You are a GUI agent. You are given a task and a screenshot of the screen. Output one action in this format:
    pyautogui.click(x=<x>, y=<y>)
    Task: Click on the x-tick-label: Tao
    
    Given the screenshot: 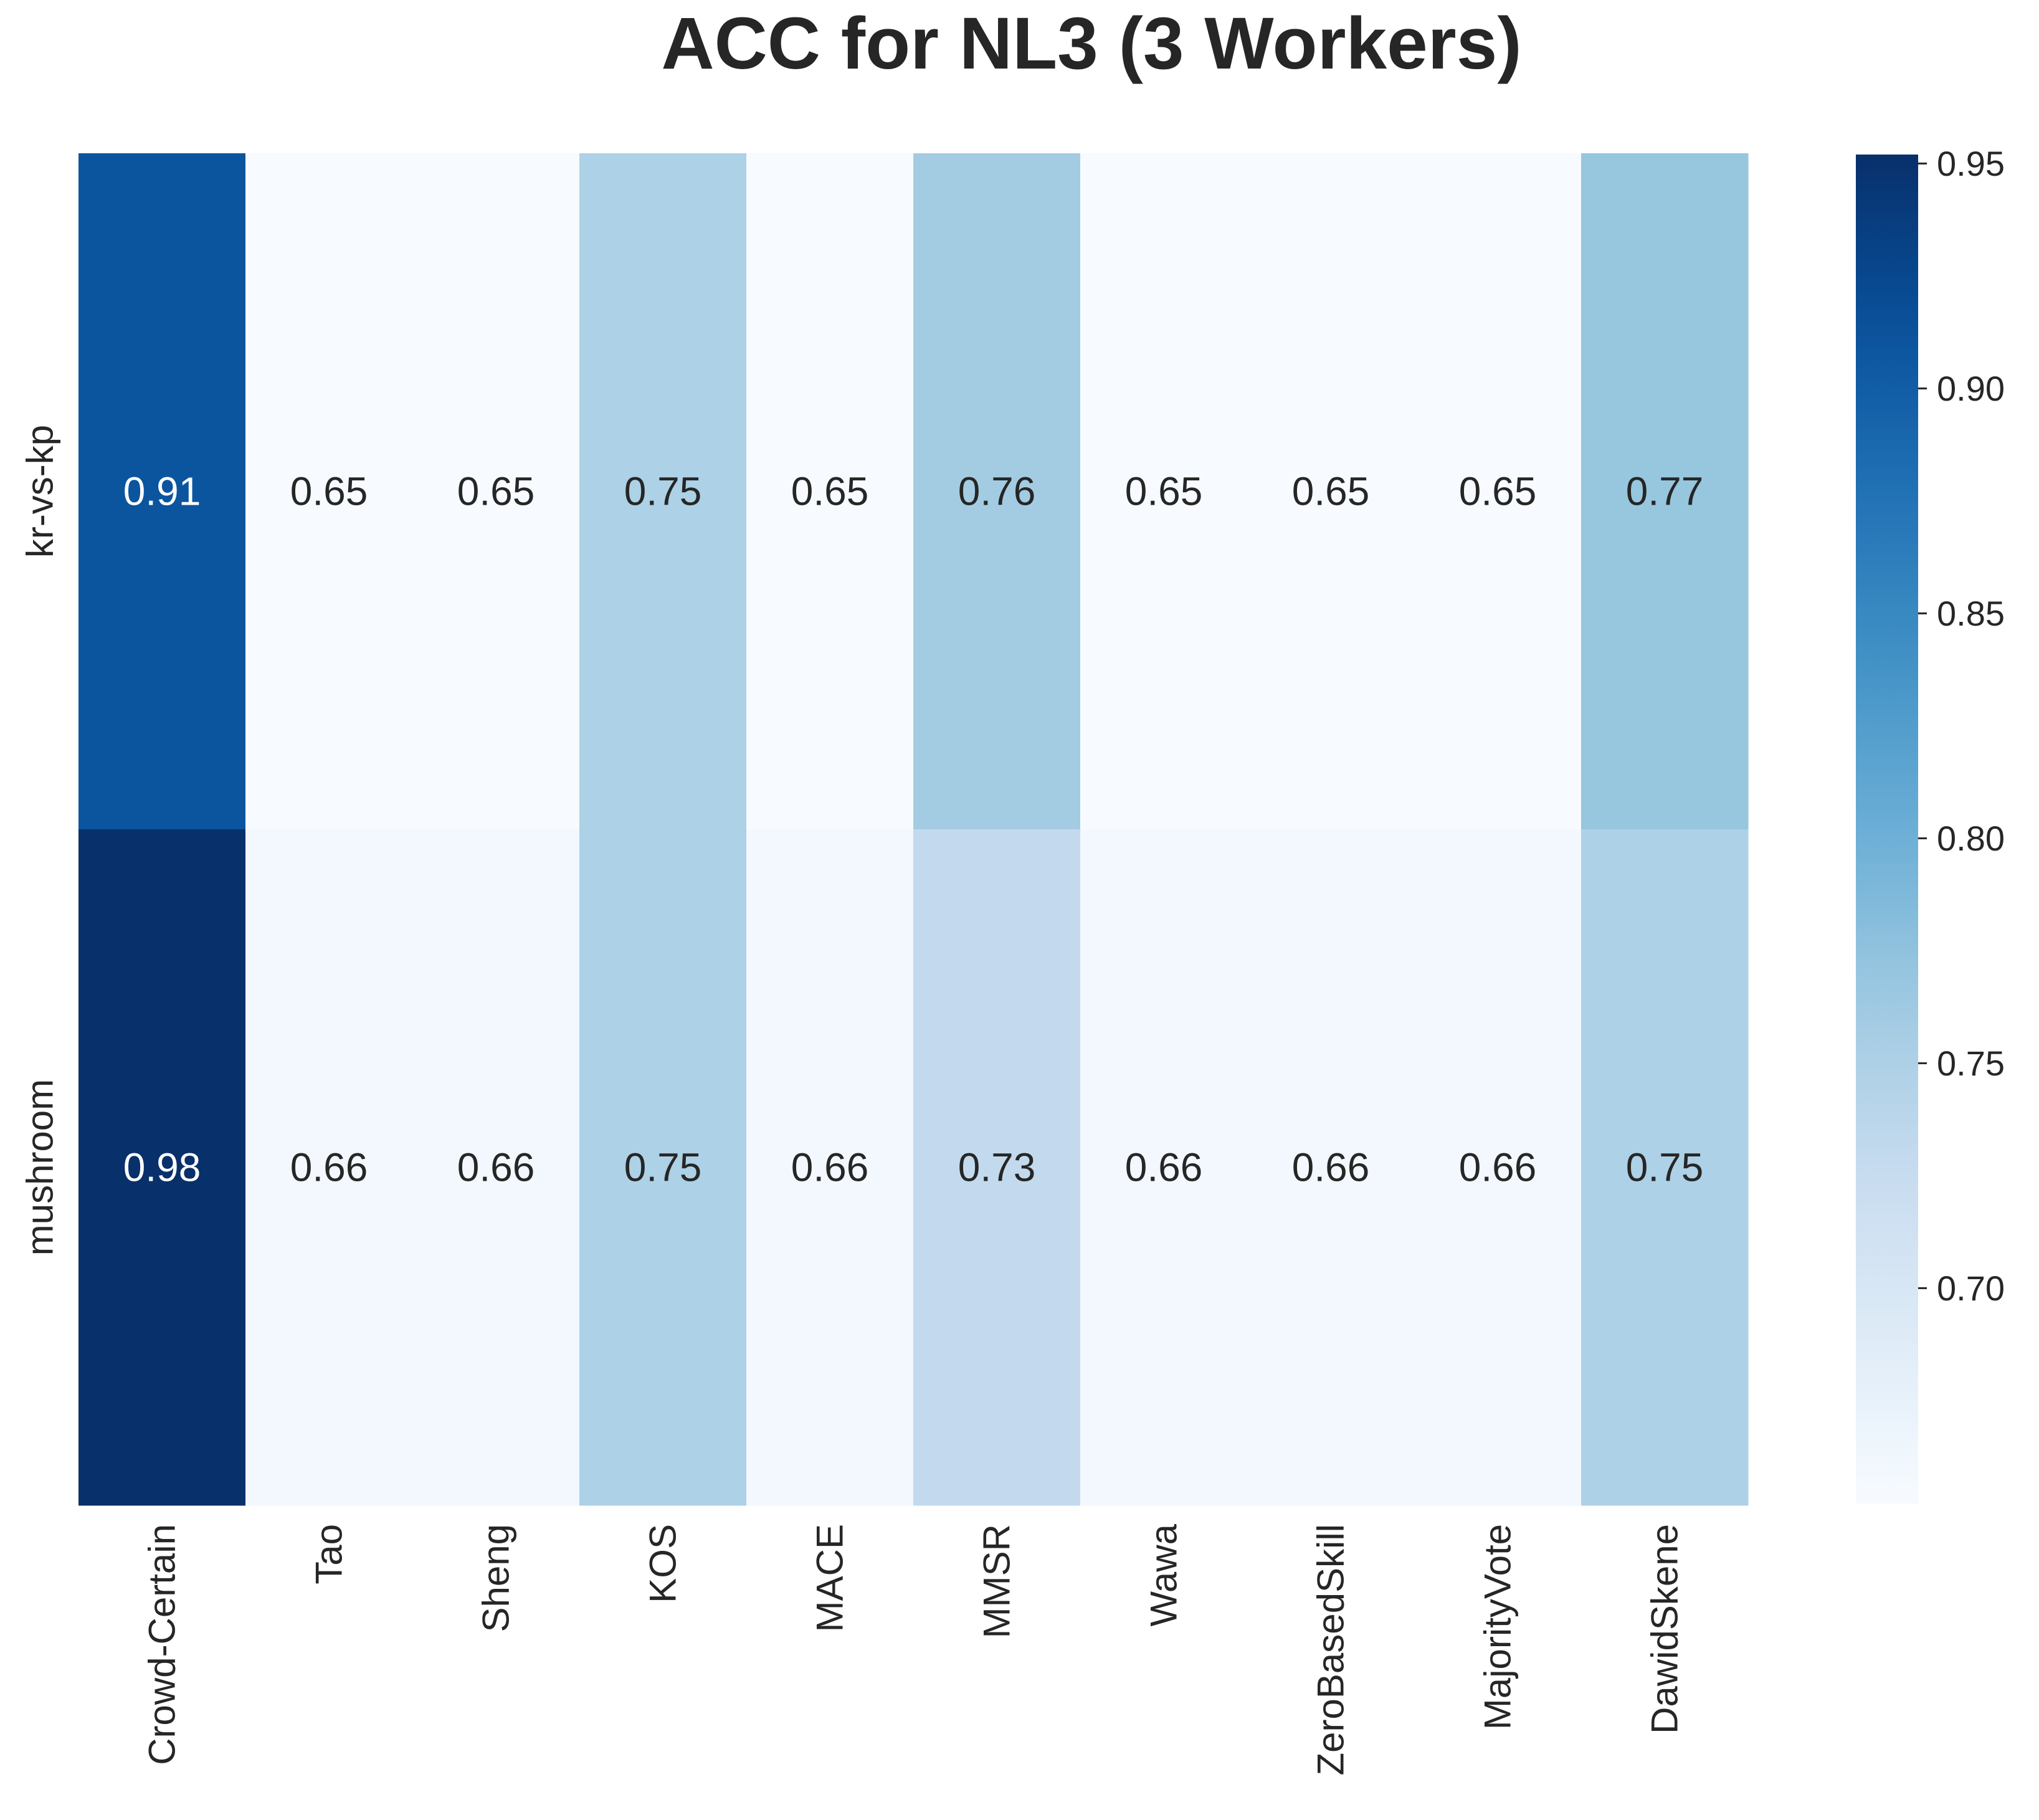 What is the action you would take?
    pyautogui.click(x=329, y=1554)
    